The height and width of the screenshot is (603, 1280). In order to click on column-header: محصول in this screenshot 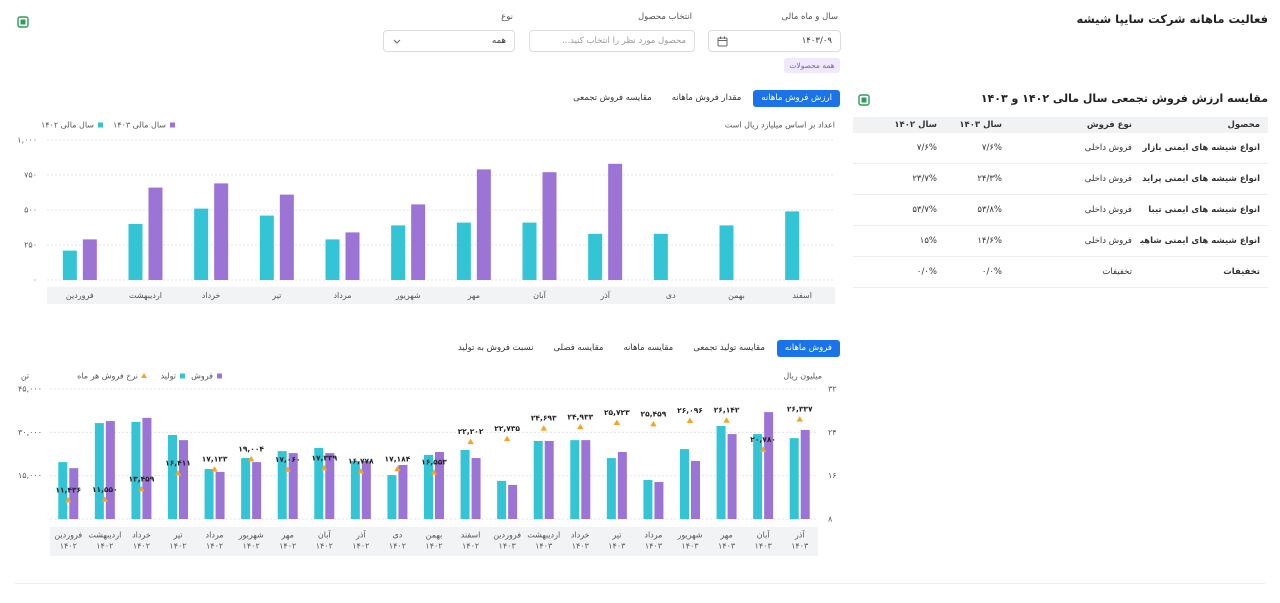, I will do `click(1204, 125)`.